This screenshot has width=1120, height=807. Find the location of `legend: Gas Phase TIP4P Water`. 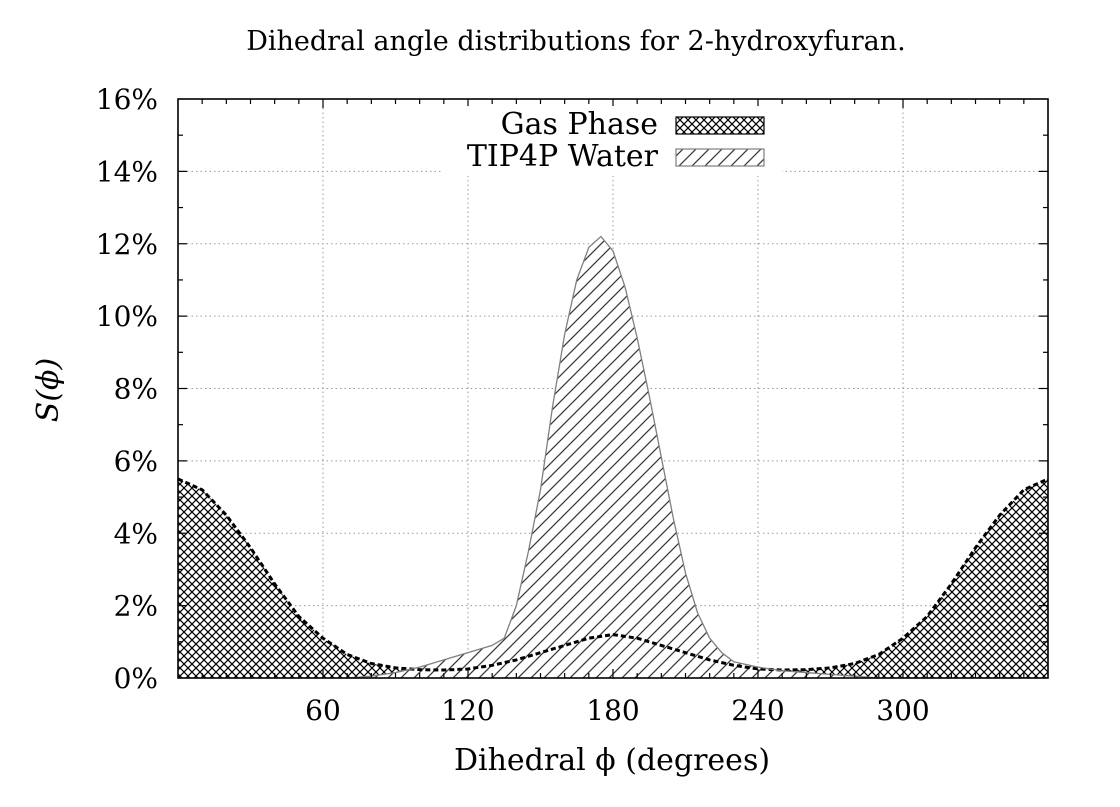

legend: Gas Phase TIP4P Water is located at coordinates (612, 141).